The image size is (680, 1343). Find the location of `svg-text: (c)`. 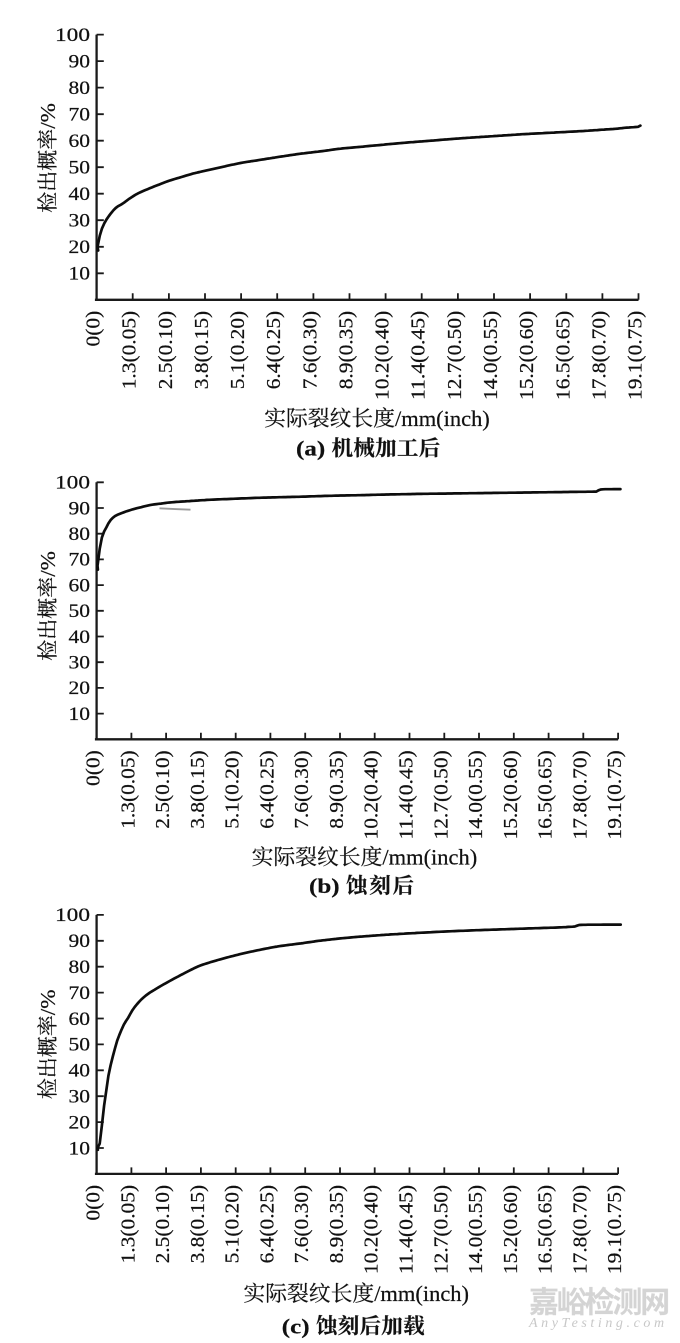

svg-text: (c) is located at coordinates (296, 1326).